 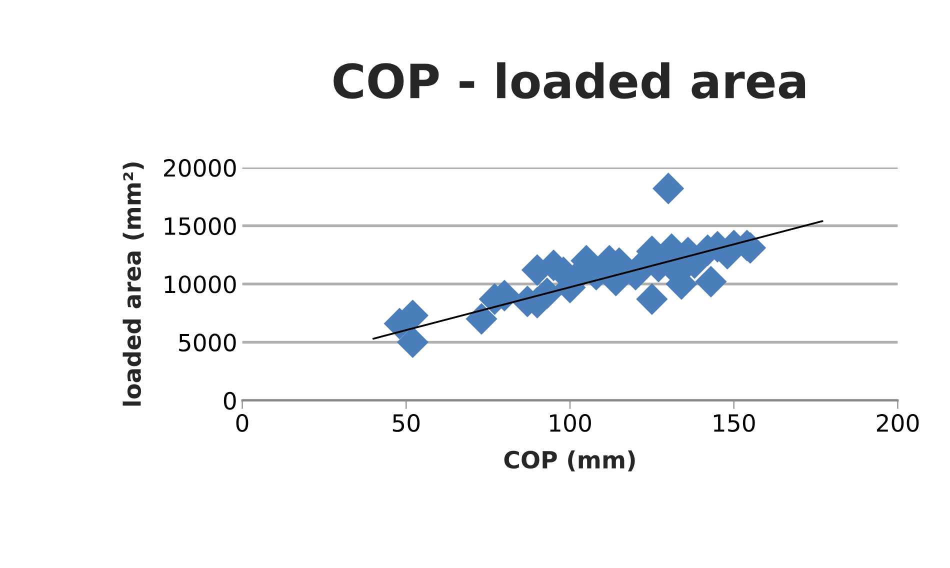 I want to click on chart-title: COP - loaded area, so click(x=570, y=80).